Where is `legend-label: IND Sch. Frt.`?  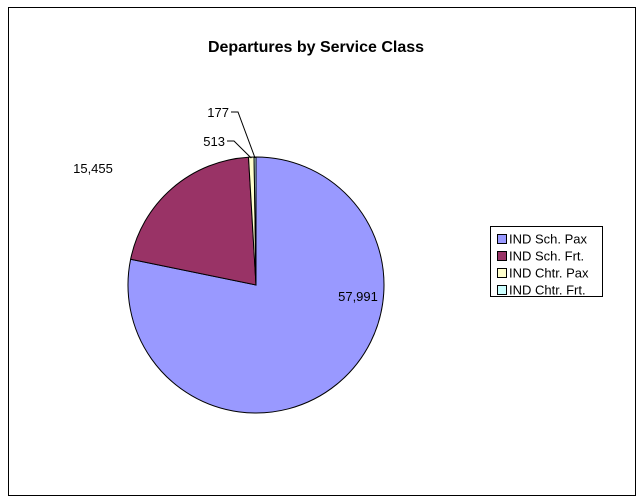 legend-label: IND Sch. Frt. is located at coordinates (546, 256).